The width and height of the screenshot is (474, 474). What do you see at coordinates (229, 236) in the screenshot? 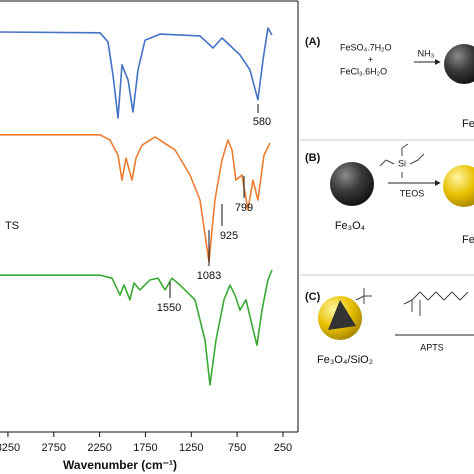
I see `annotation: 925` at bounding box center [229, 236].